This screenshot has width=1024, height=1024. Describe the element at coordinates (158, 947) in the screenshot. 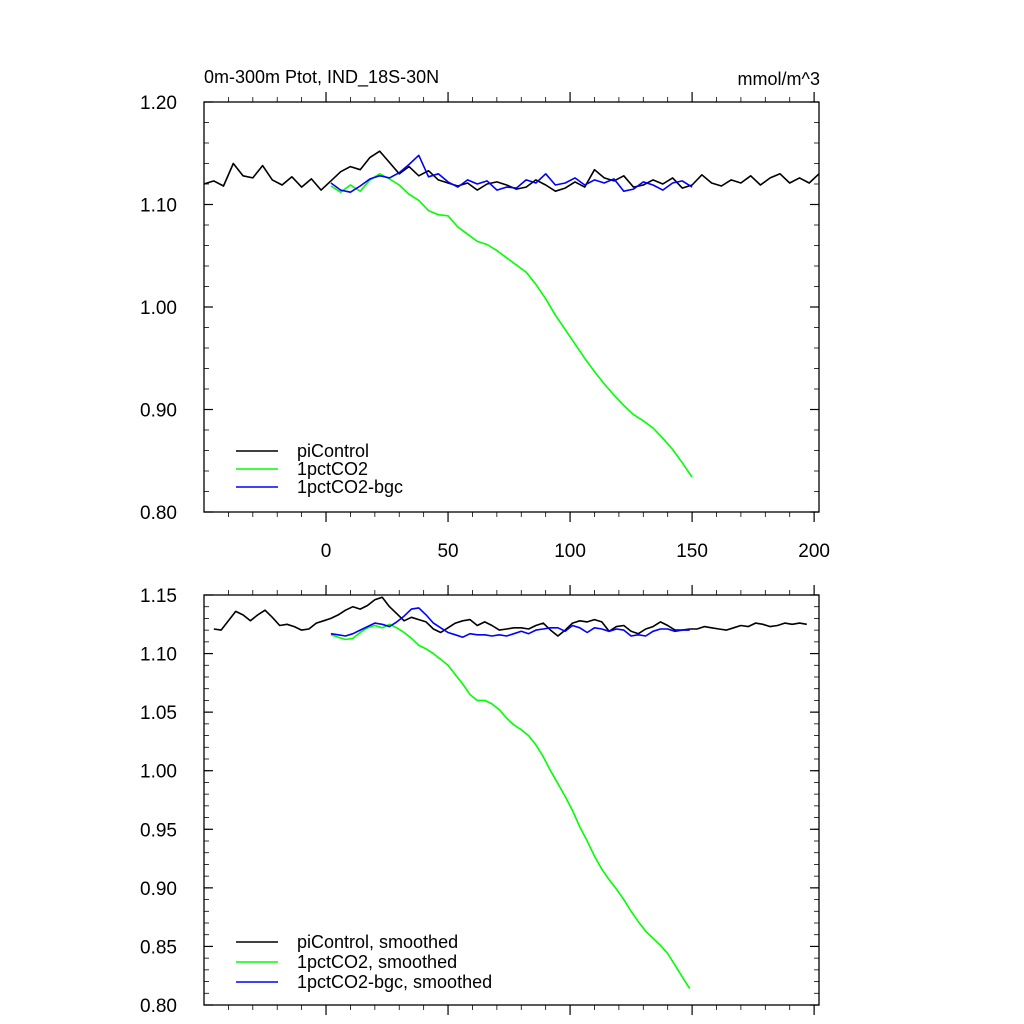

I see `y-tick-label: 0.85` at that location.